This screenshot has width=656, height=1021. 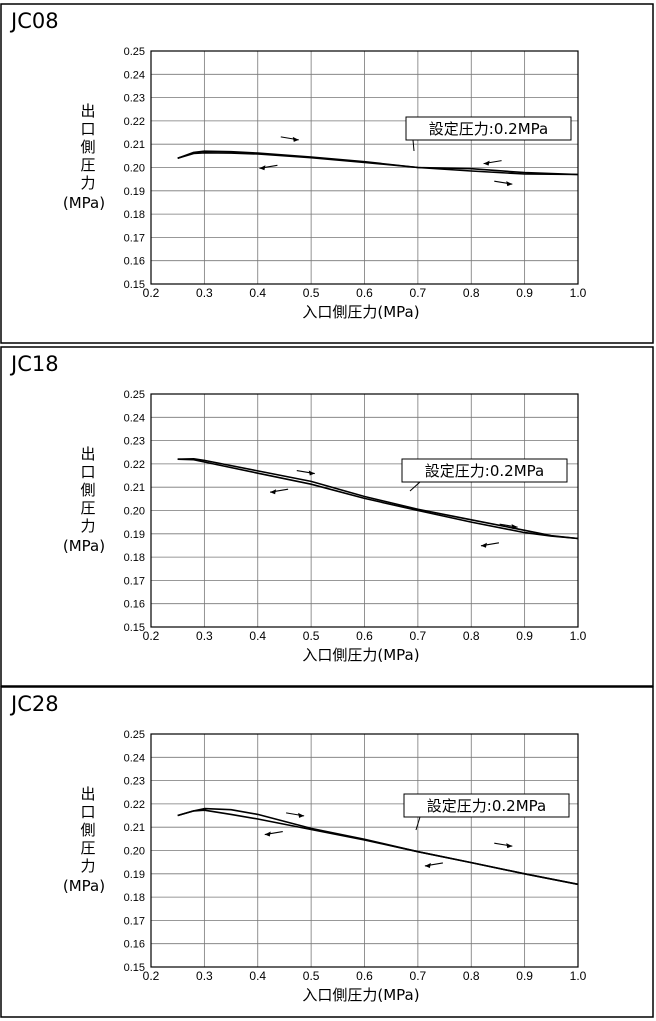 What do you see at coordinates (378, 499) in the screenshot?
I see `series-line-decreasing` at bounding box center [378, 499].